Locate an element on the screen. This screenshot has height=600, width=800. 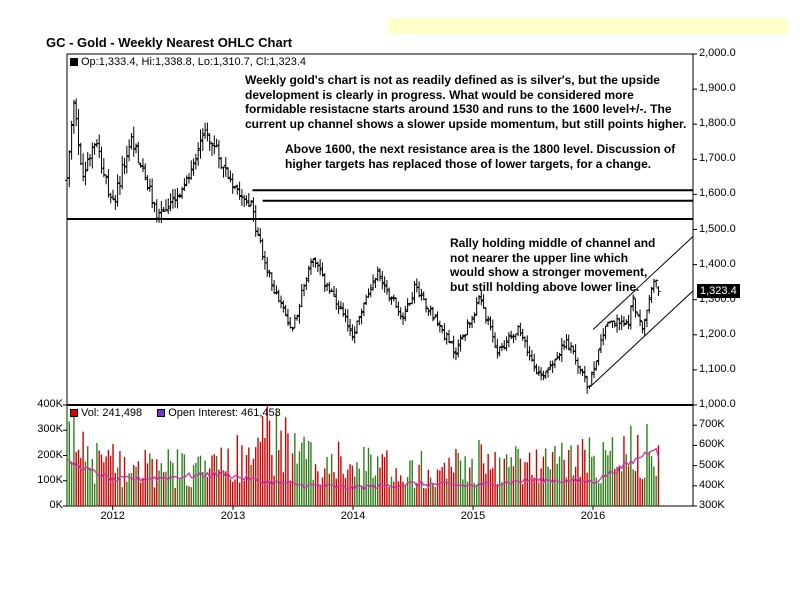
time-tick-label: 2015 is located at coordinates (473, 516).